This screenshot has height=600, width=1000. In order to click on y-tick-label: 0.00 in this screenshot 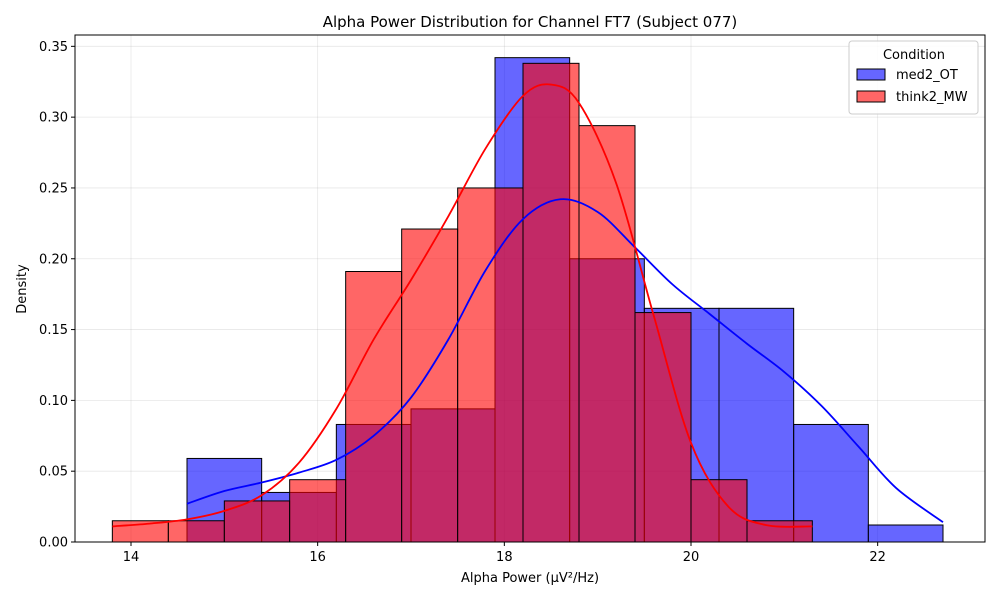, I will do `click(53, 543)`.